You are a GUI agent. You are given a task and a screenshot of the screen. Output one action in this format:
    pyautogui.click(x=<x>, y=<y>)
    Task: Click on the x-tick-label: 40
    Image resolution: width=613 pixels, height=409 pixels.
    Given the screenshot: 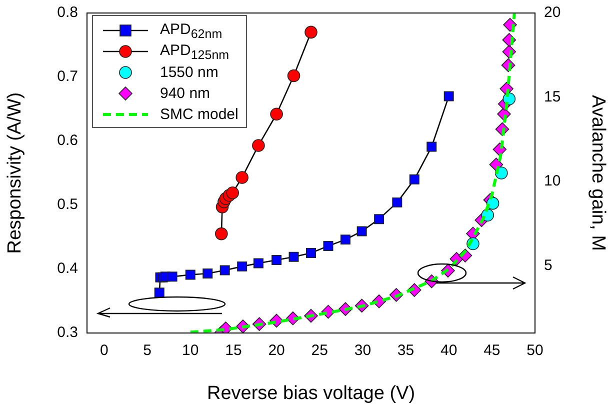 What is the action you would take?
    pyautogui.click(x=449, y=351)
    